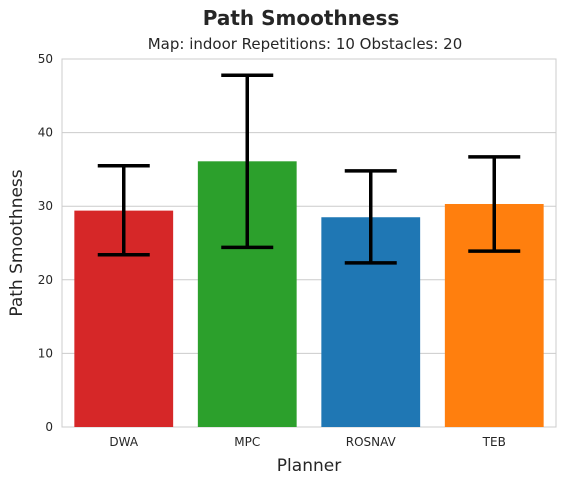  I want to click on x-tick-label: DWA, so click(123, 442).